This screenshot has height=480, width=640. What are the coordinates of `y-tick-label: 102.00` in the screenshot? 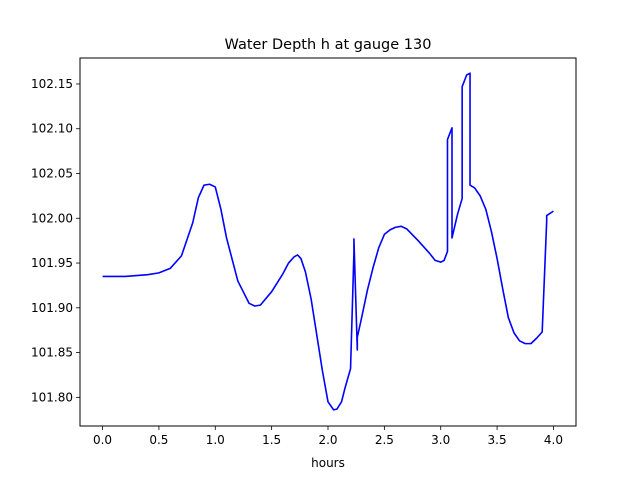 It's located at (52, 218).